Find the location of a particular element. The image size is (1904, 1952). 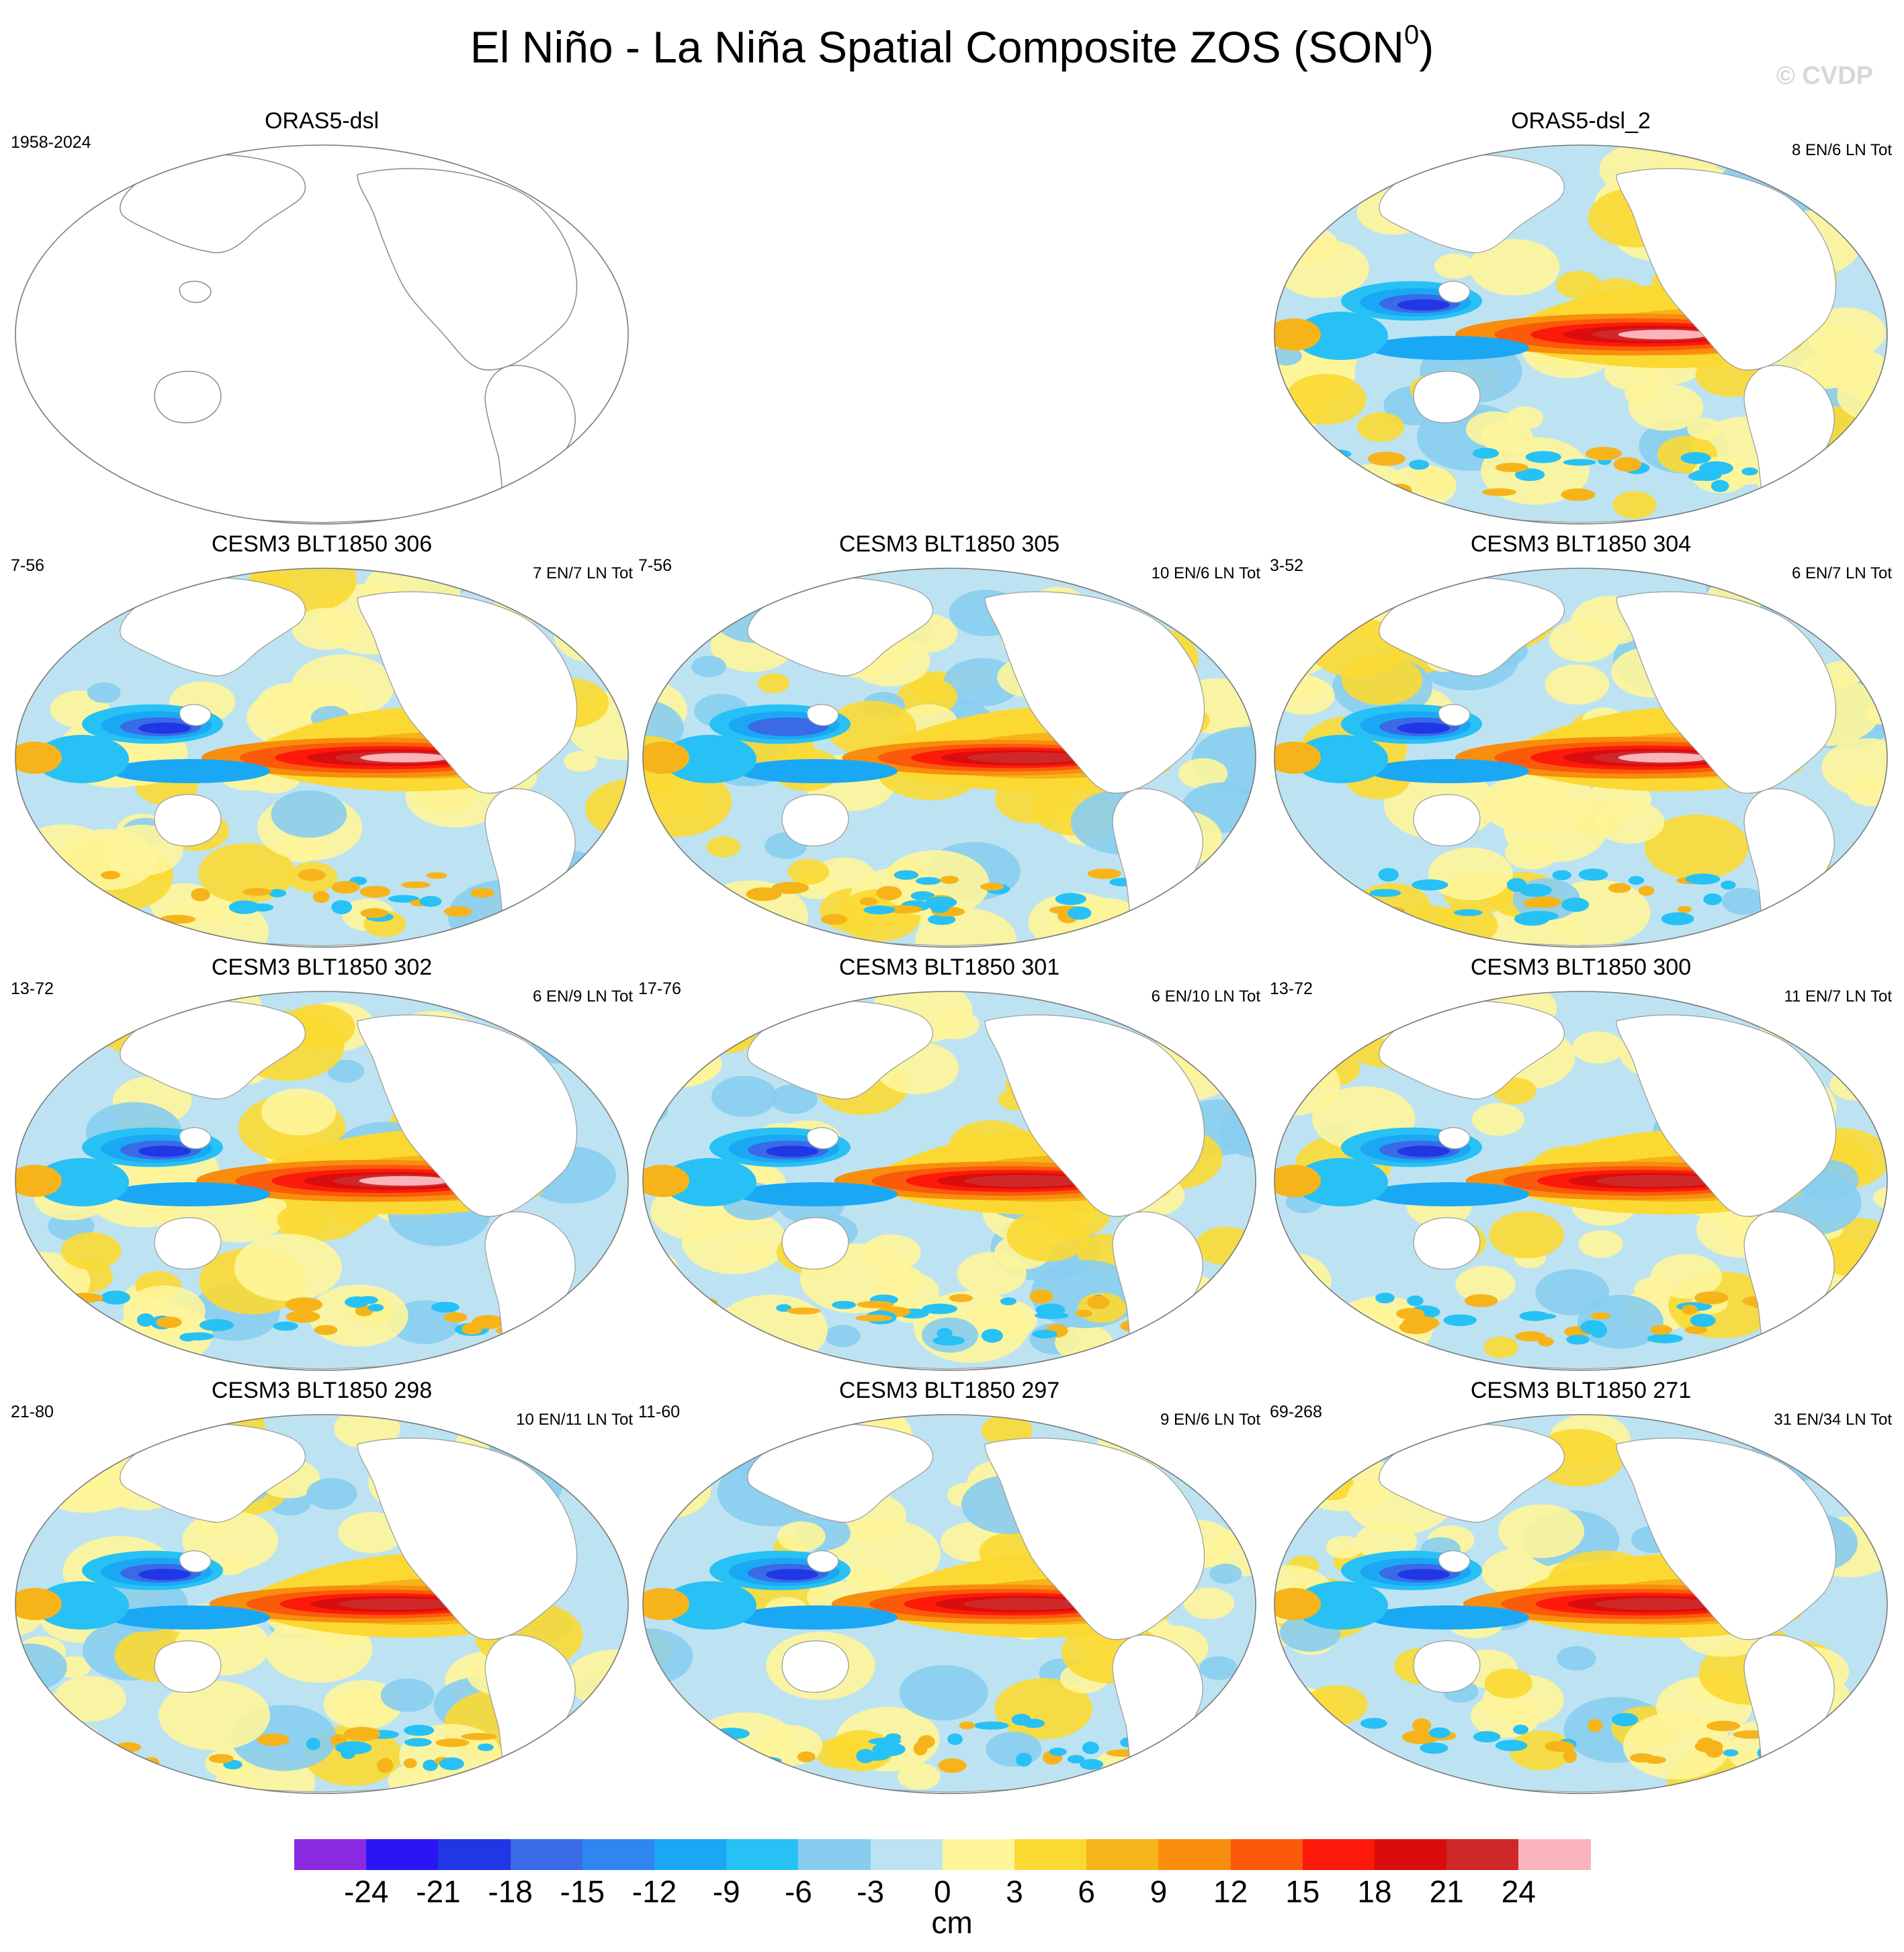

land-asia is located at coordinates (1472, 1473).